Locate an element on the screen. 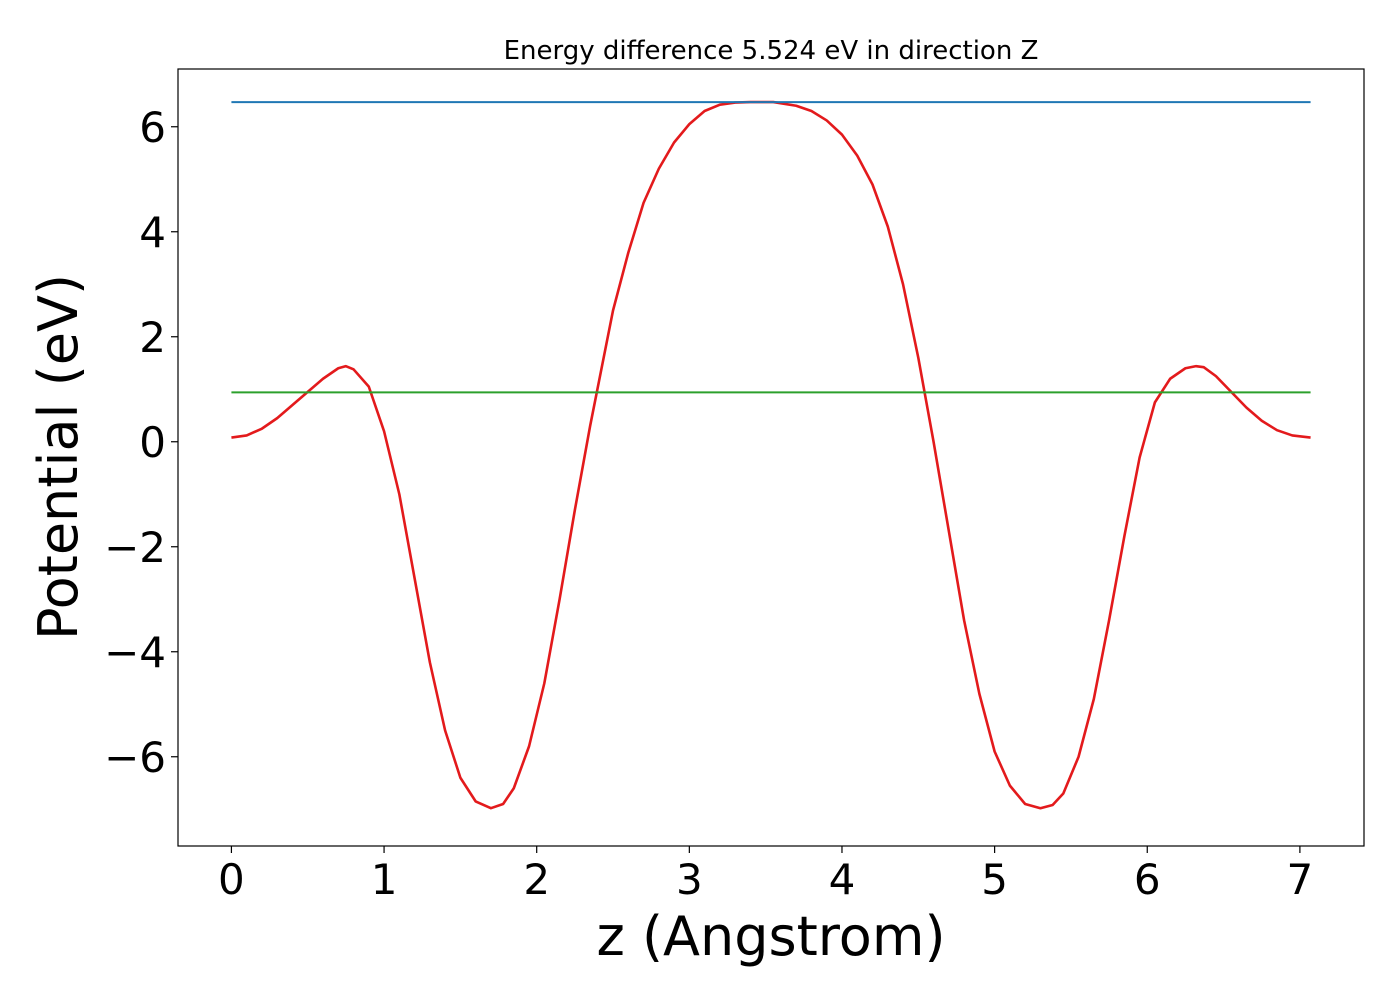 This screenshot has width=1400, height=1000. x-tick-label: 6 is located at coordinates (1147, 879).